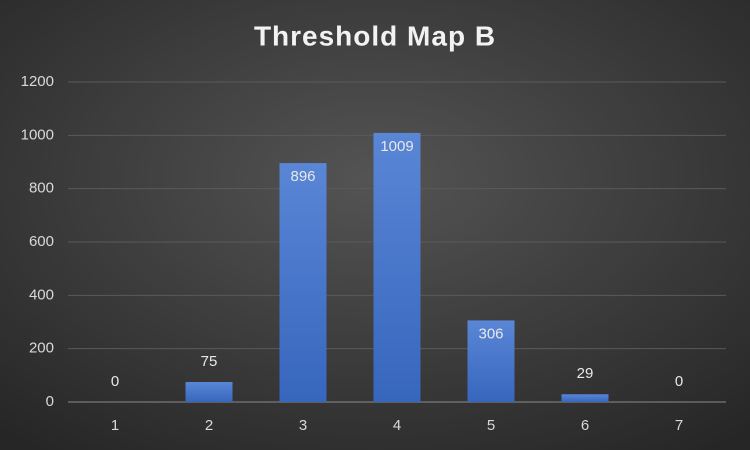  Describe the element at coordinates (585, 425) in the screenshot. I see `x-tick-label: 6` at that location.